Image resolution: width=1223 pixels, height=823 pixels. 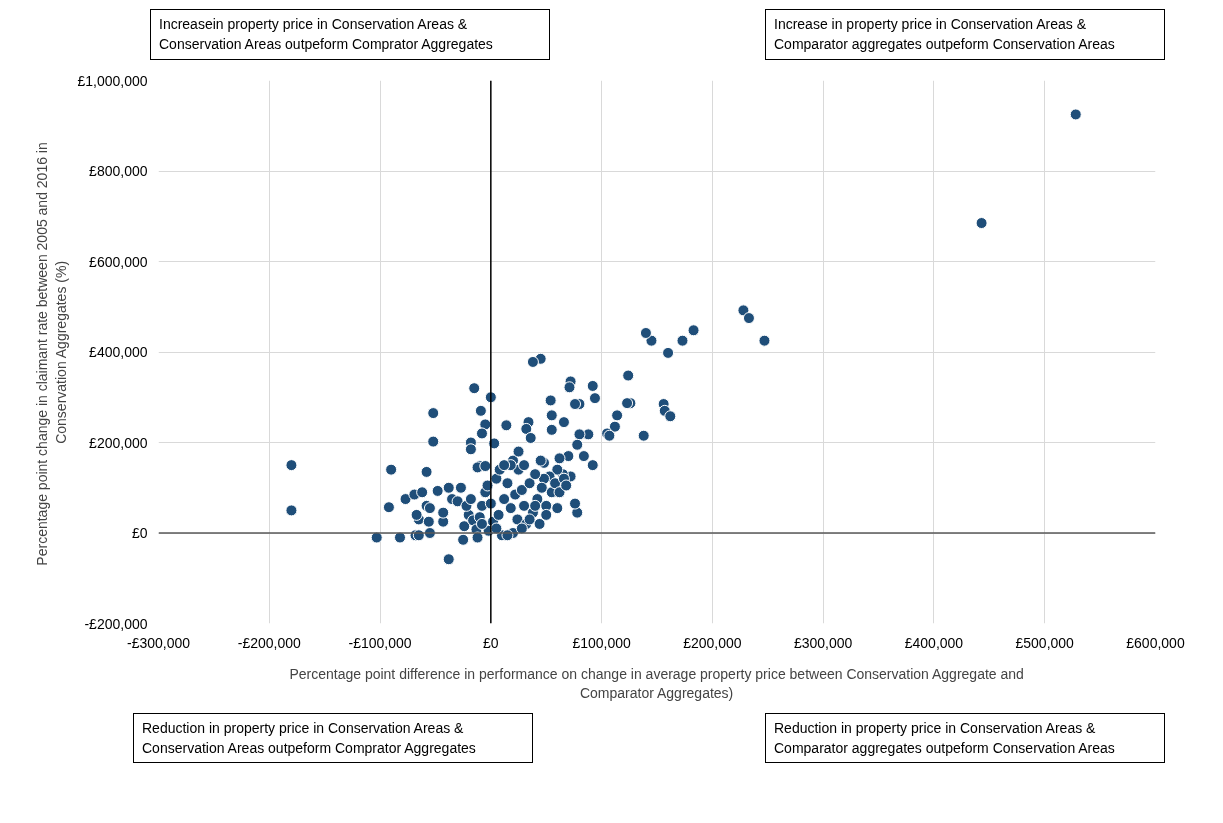 What do you see at coordinates (656, 683) in the screenshot?
I see `x-axis-title: Percentage point difference in performance on change in average property price between Conservation Aggregate and Comparator Aggregates)` at bounding box center [656, 683].